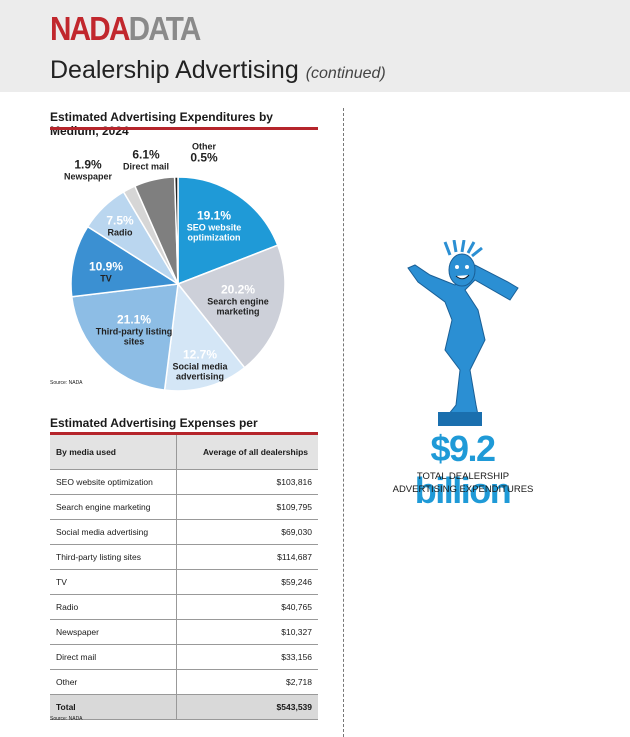 The width and height of the screenshot is (630, 737). Describe the element at coordinates (247, 507) in the screenshot. I see `table-cell: $109,795` at that location.